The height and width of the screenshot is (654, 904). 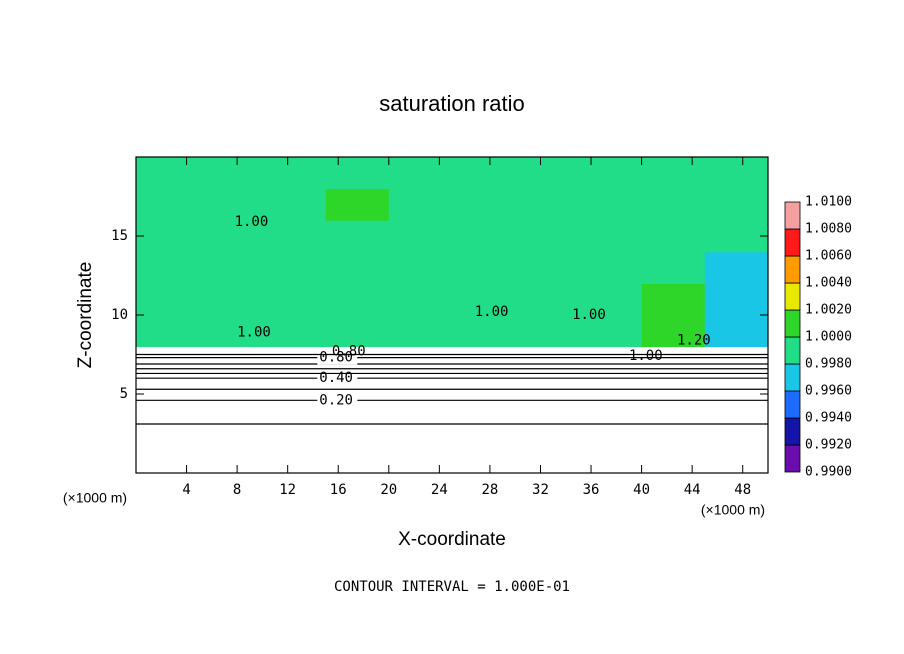 I want to click on x-tick-label: 40, so click(x=641, y=490).